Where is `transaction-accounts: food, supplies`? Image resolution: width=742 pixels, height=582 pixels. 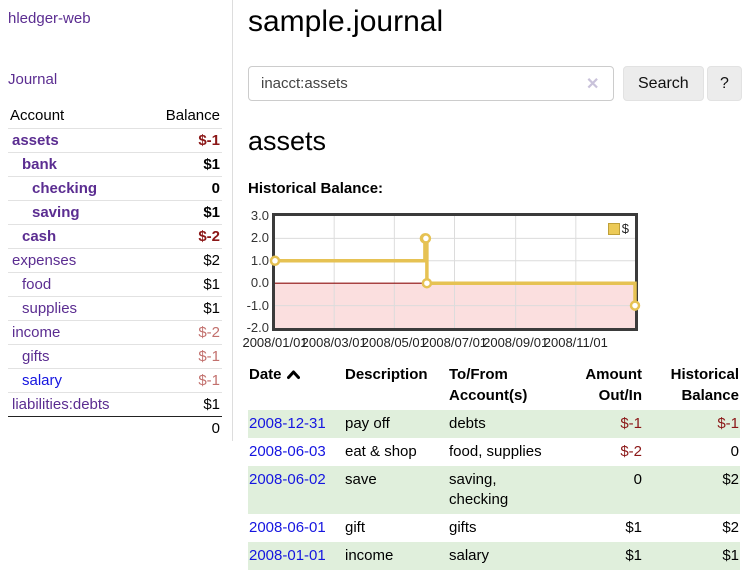
transaction-accounts: food, supplies is located at coordinates (495, 451).